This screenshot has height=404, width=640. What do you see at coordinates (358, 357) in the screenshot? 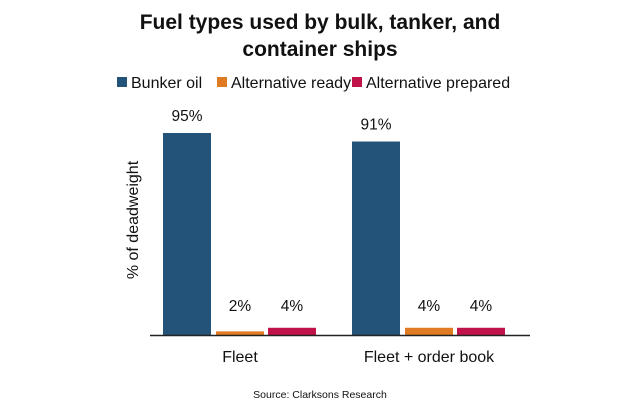
I see `category-labels: Fleet Fleet + order book` at bounding box center [358, 357].